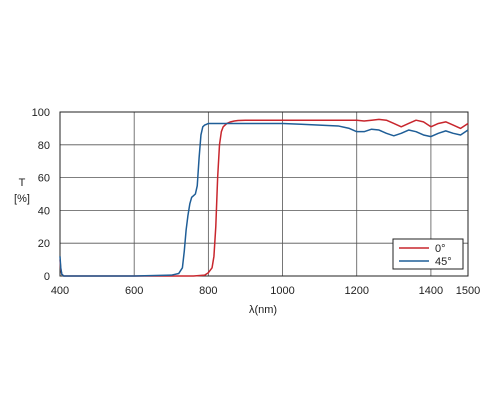 This screenshot has width=500, height=417. Describe the element at coordinates (44, 146) in the screenshot. I see `y-tick-label: 80` at that location.